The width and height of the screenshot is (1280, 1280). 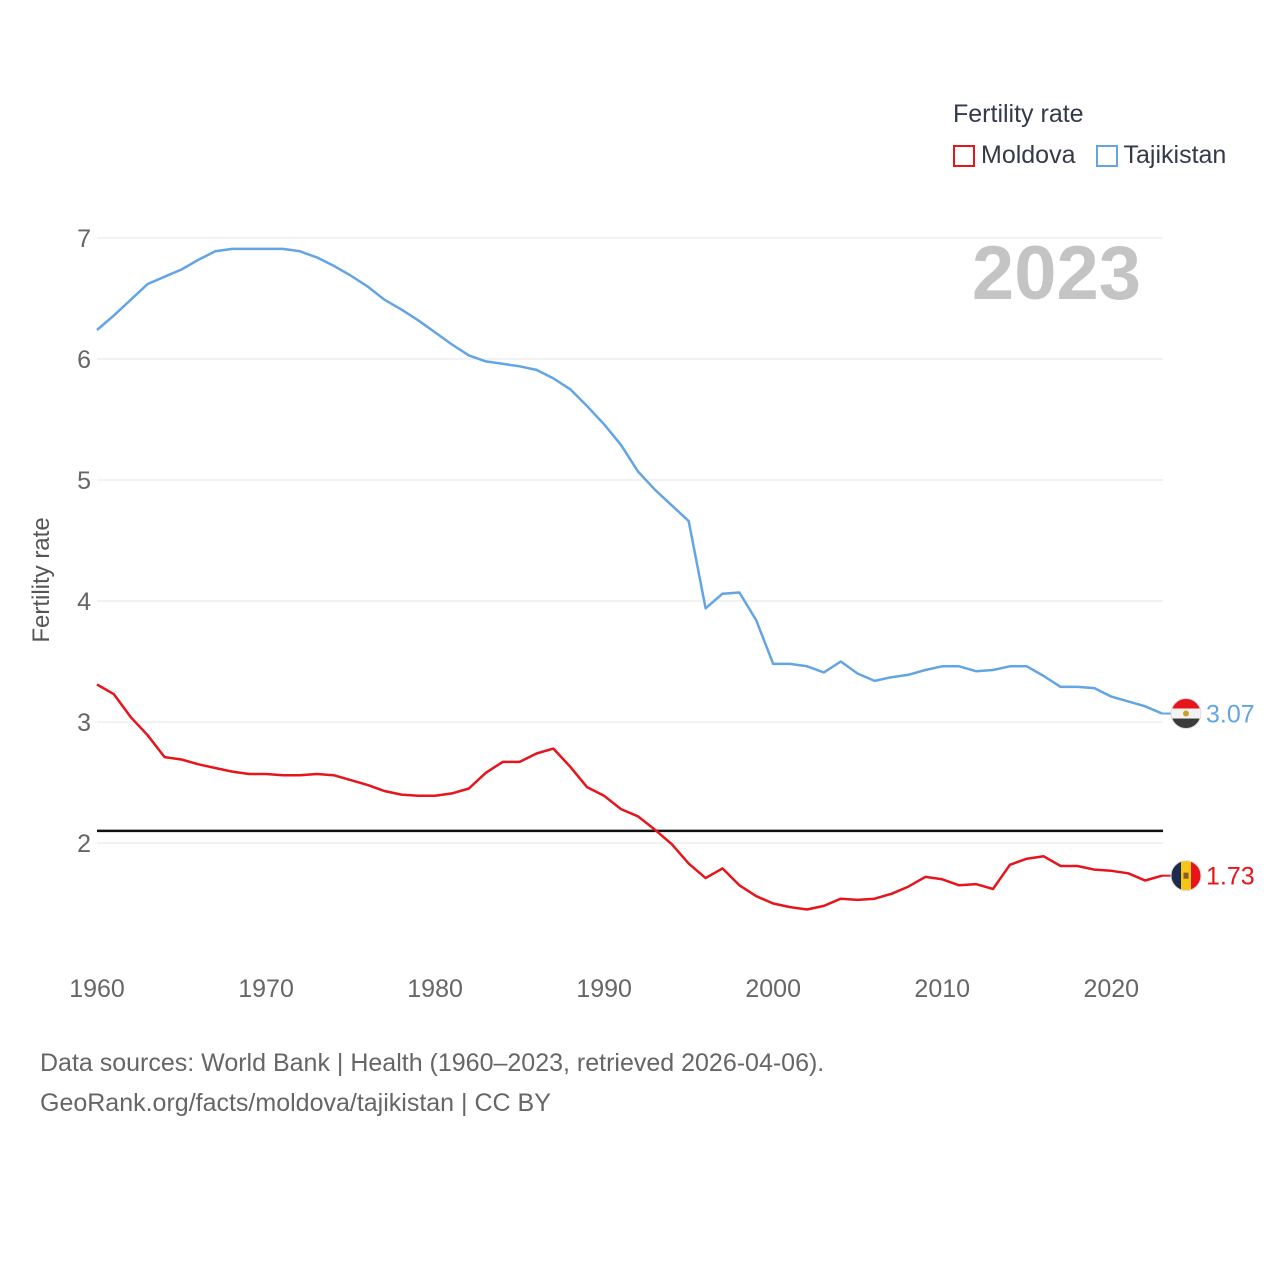 I want to click on legend-item-tajikistan: Tajikistan, so click(x=1161, y=155).